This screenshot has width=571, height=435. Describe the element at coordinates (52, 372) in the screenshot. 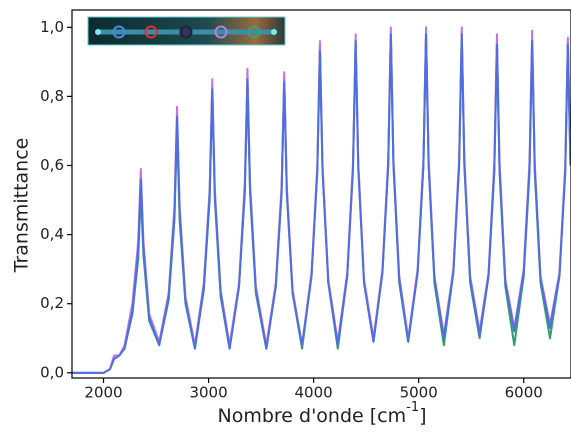

I see `y-tick-label: 0,0` at that location.